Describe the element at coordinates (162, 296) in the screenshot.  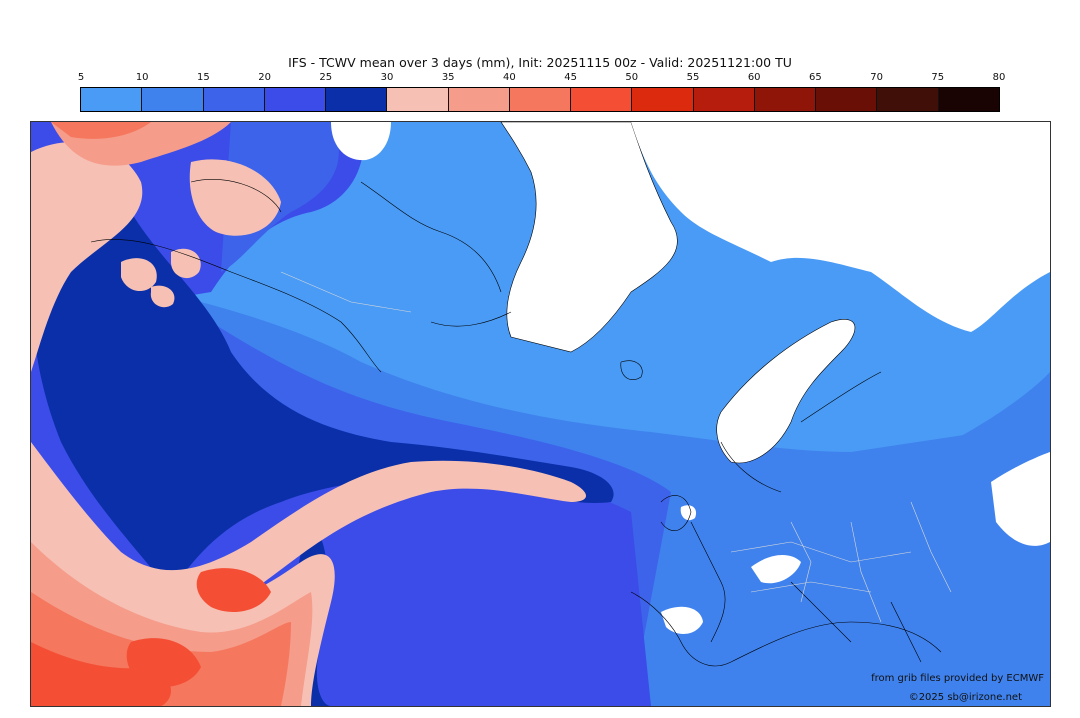
I see `field-30-35-ak-blob3` at that location.